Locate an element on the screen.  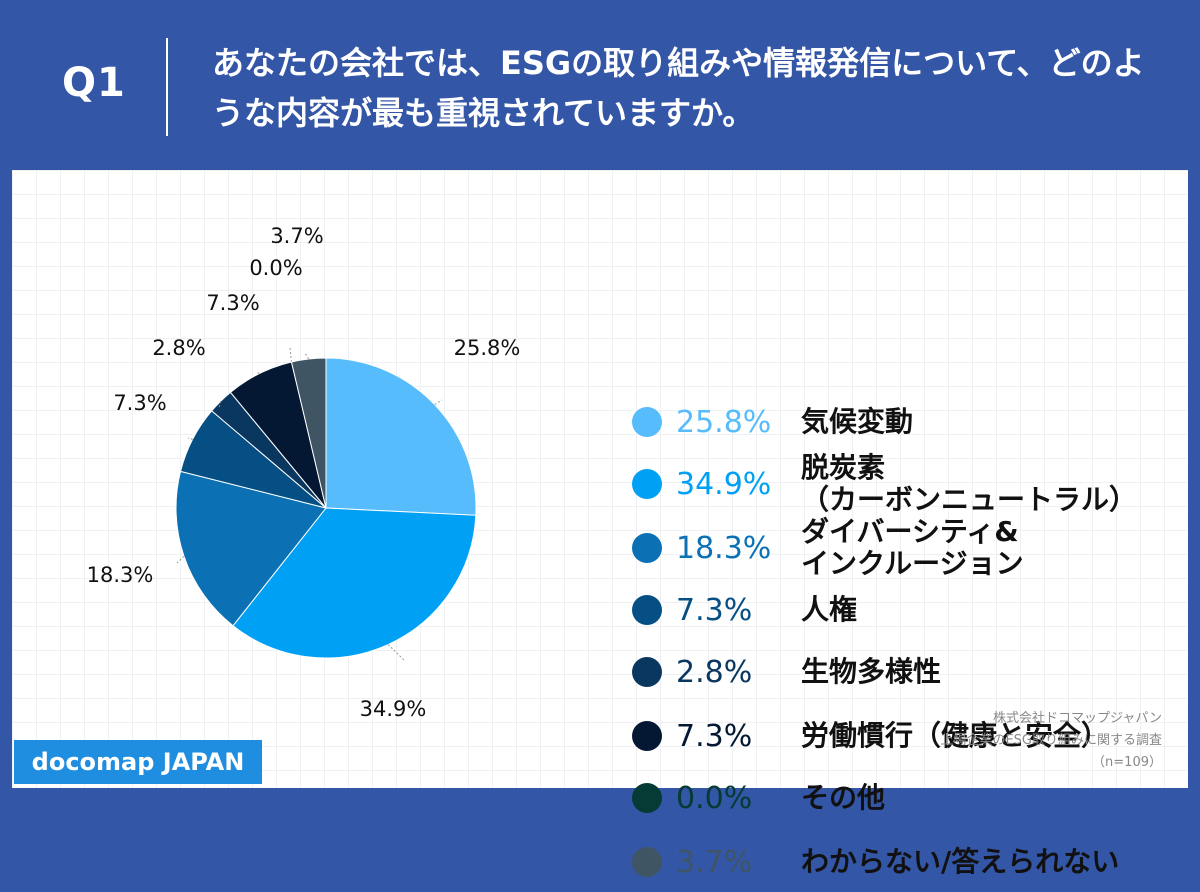
legend-label: 気候変動 is located at coordinates (857, 421).